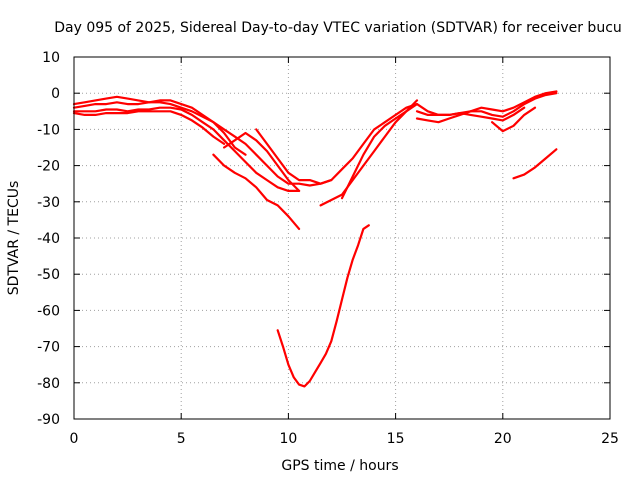  I want to click on x-tick-label-4: 20, so click(503, 439).